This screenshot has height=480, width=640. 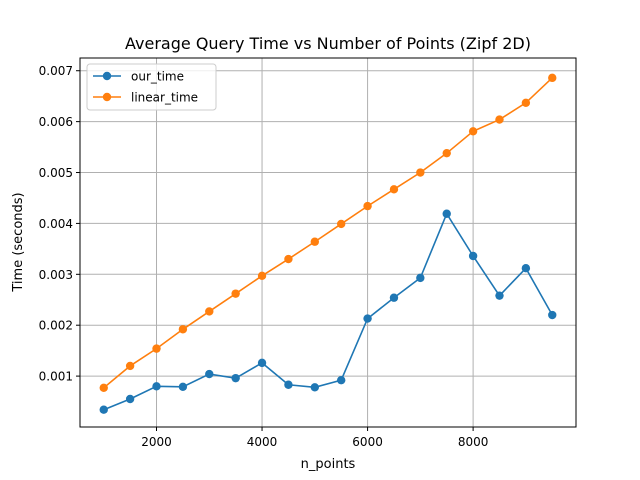 I want to click on legend-marker-our_time, so click(x=107, y=76).